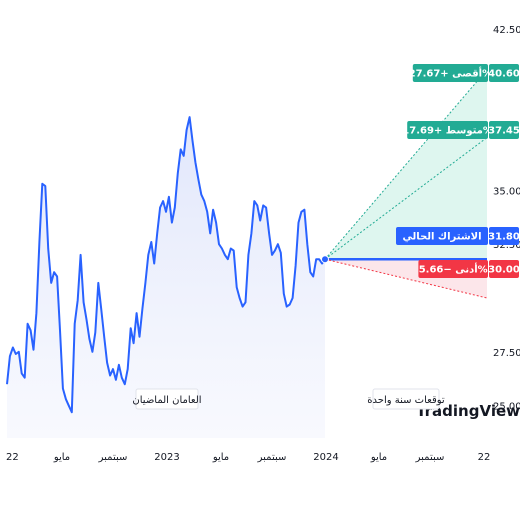  I want to click on forecast-badge-label: متوسط +17.69%, so click(447, 131).